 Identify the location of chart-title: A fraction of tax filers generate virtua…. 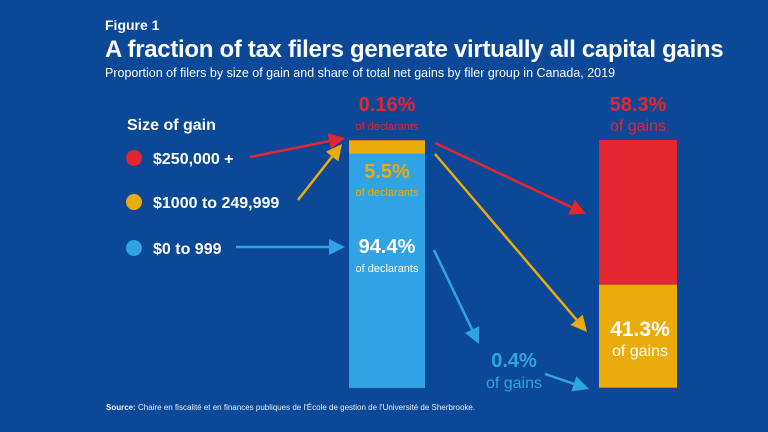
(414, 49).